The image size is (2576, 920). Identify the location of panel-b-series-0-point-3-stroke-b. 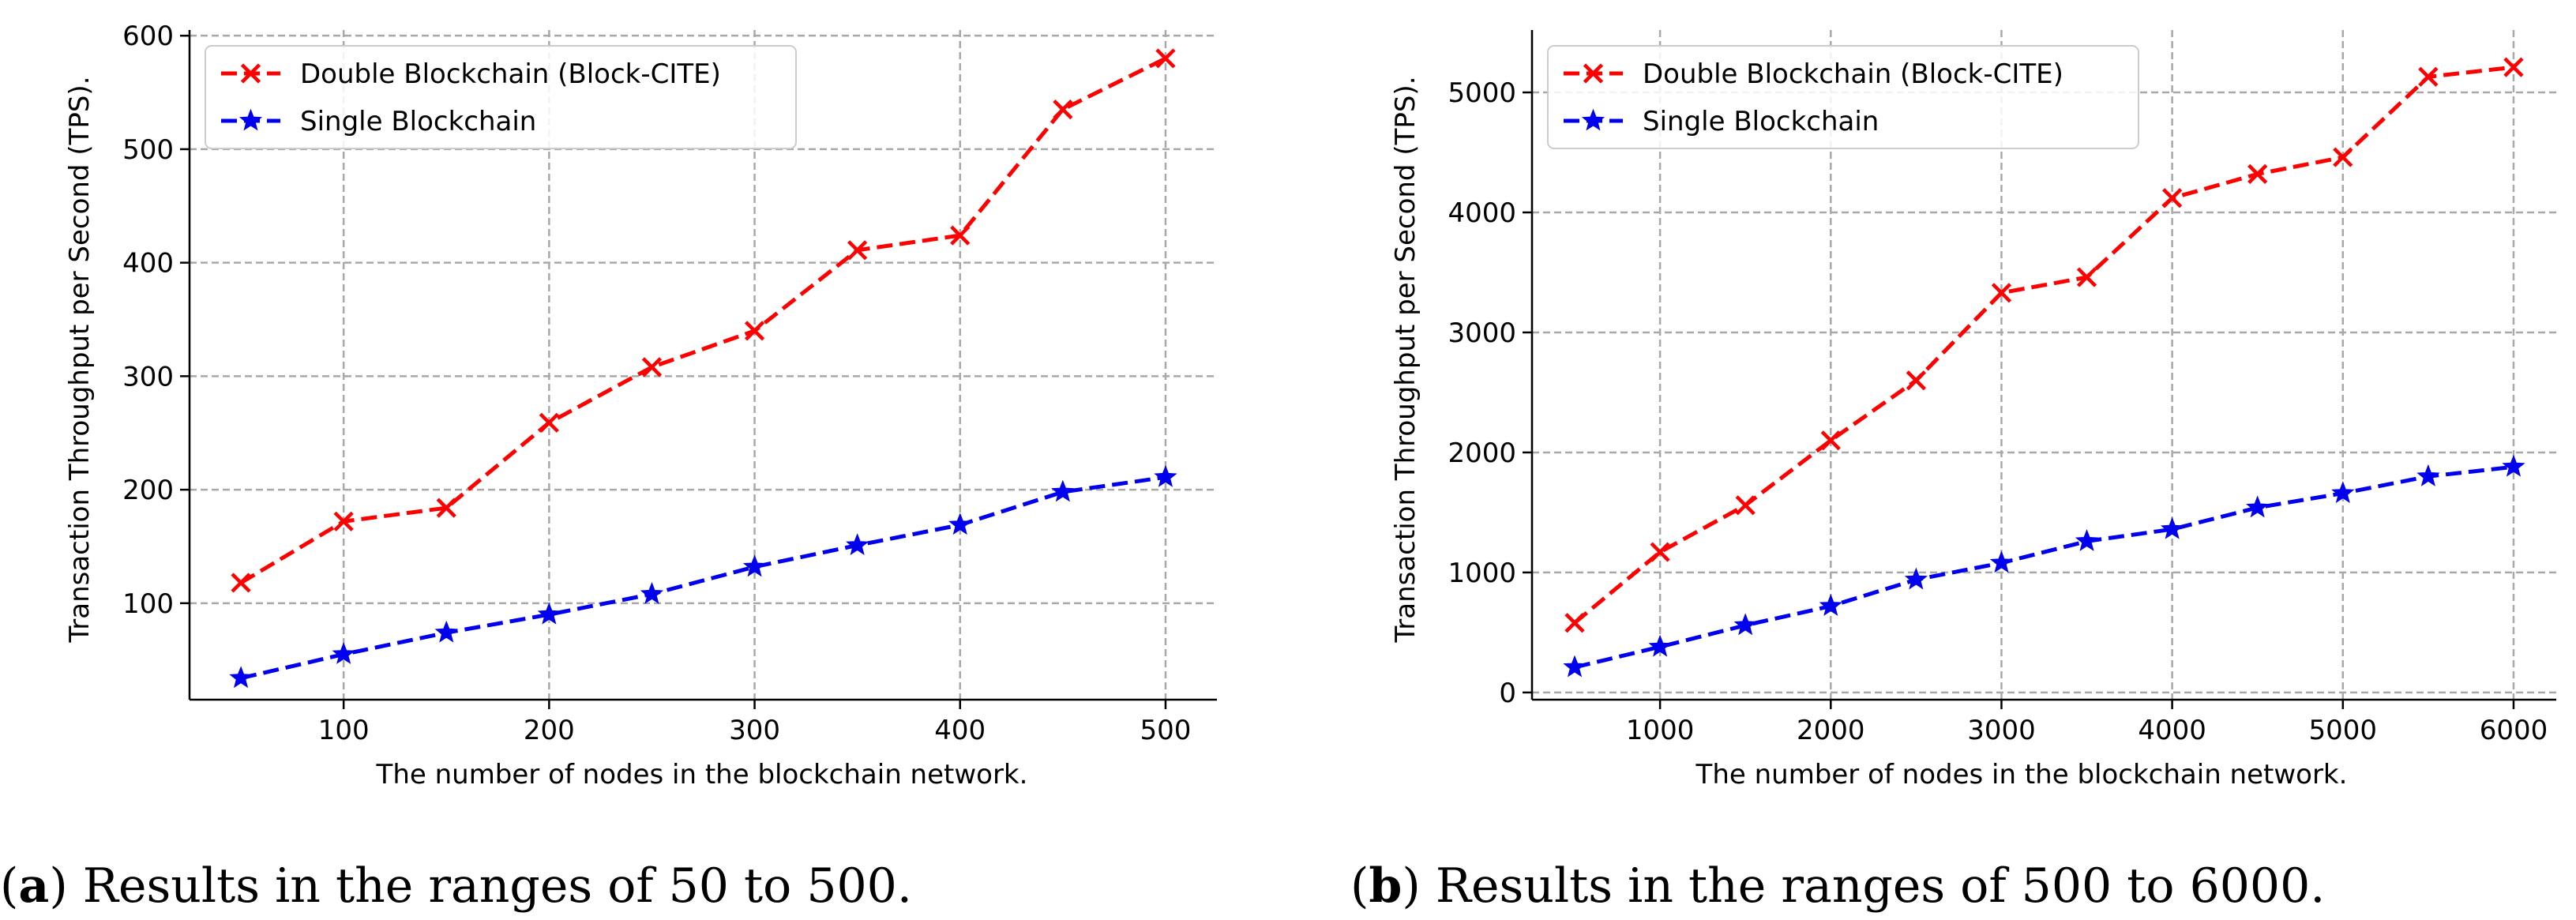
(1830, 440).